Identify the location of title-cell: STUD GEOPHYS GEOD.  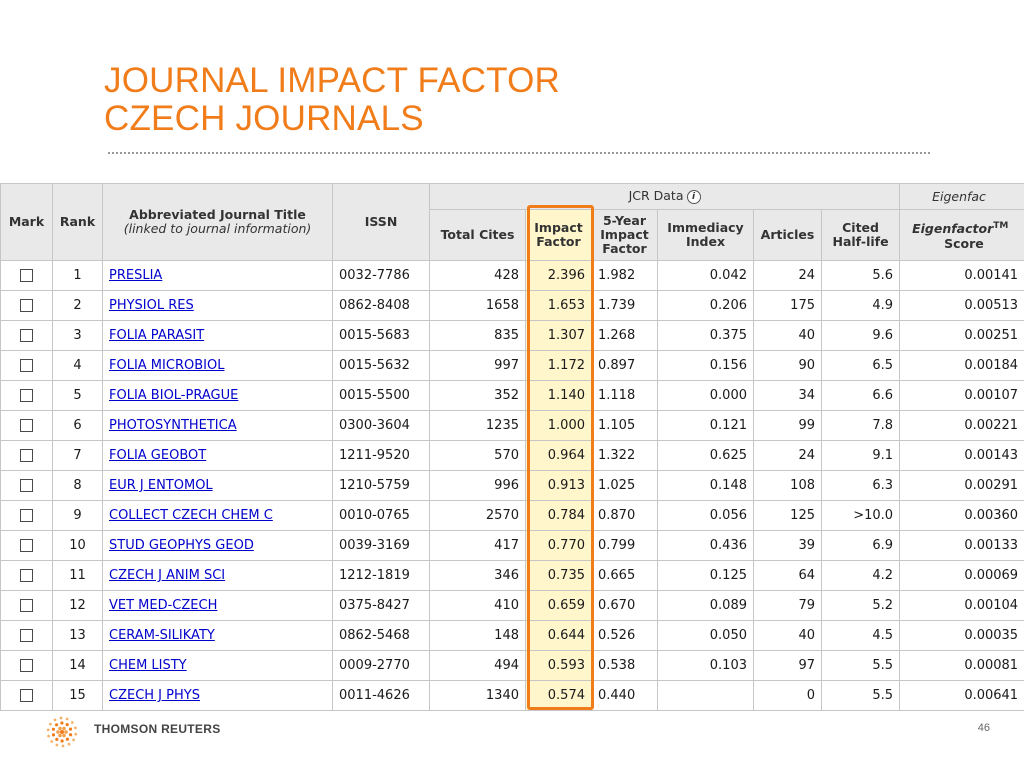
(217, 545).